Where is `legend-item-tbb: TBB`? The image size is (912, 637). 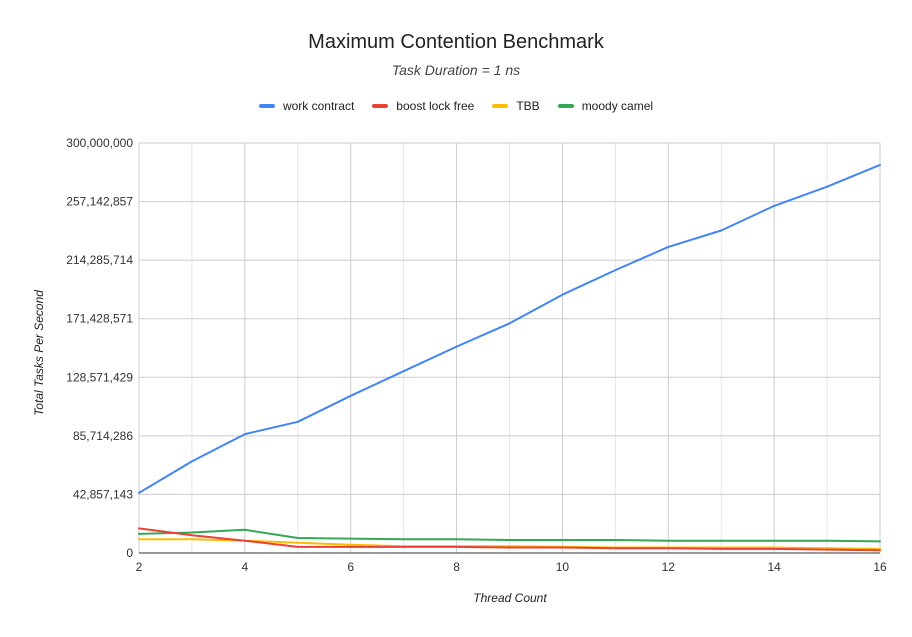
legend-item-tbb: TBB is located at coordinates (516, 106).